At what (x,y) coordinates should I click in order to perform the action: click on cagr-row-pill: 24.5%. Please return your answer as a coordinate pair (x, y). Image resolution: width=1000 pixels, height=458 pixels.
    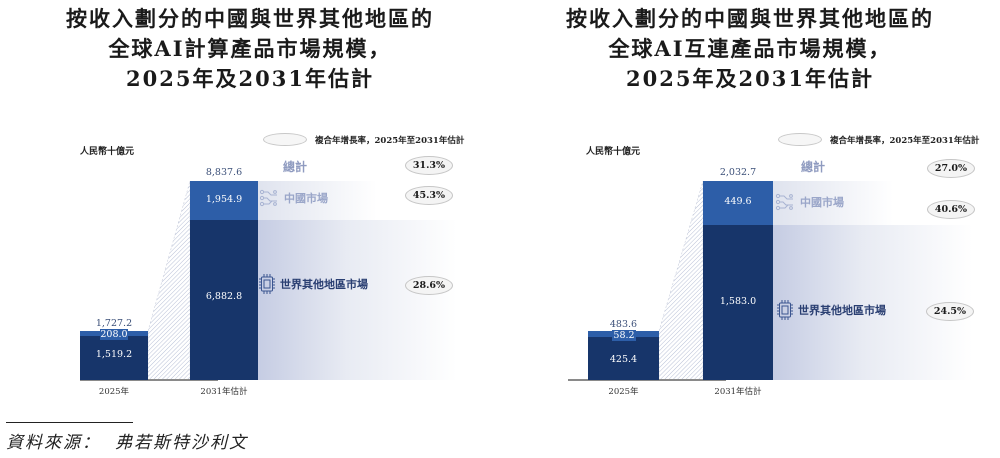
    Looking at the image, I should click on (950, 311).